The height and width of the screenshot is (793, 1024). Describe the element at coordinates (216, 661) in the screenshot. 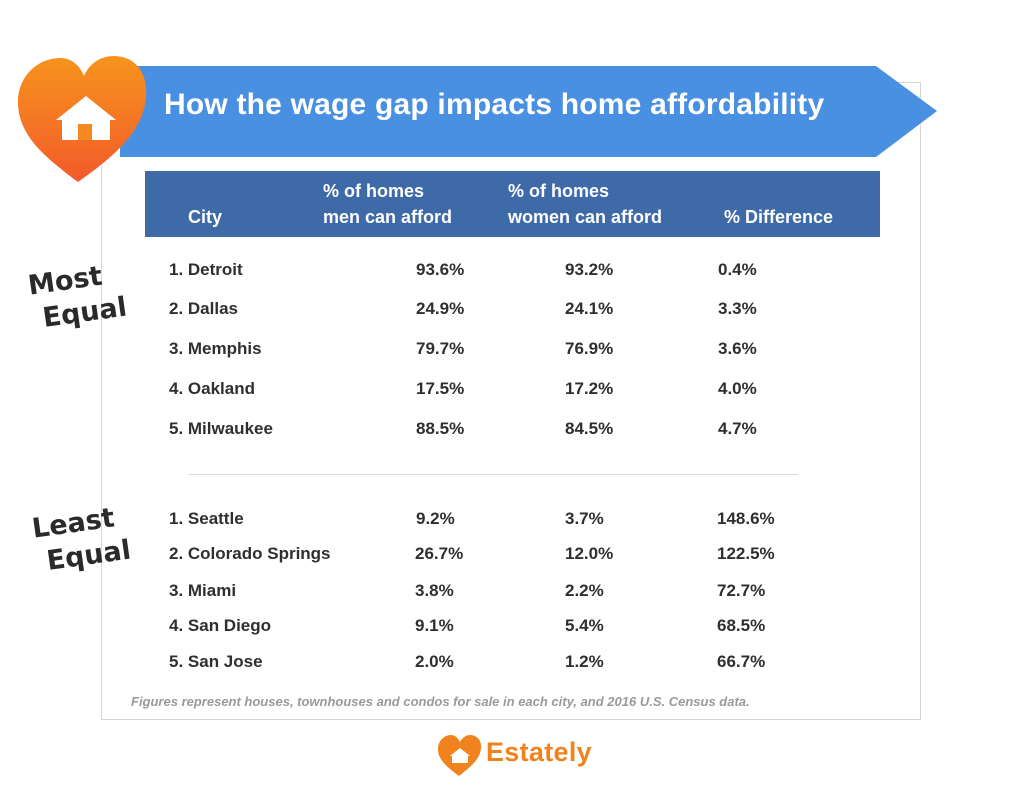

I see `cell-city: 5. San Jose` at that location.